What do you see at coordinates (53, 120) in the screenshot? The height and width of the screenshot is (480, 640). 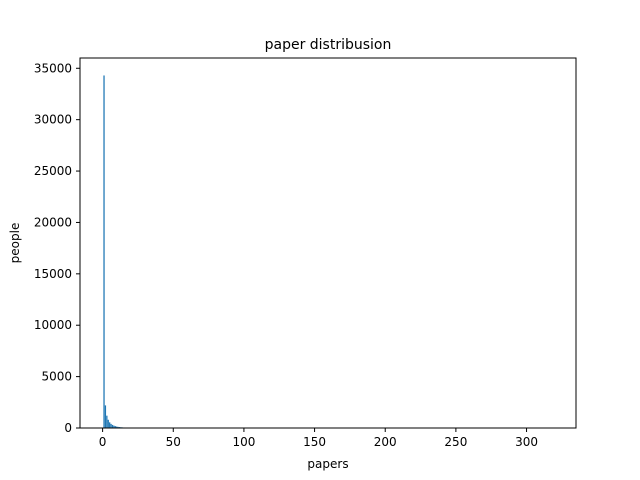 I see `y-tick-label: 30000` at bounding box center [53, 120].